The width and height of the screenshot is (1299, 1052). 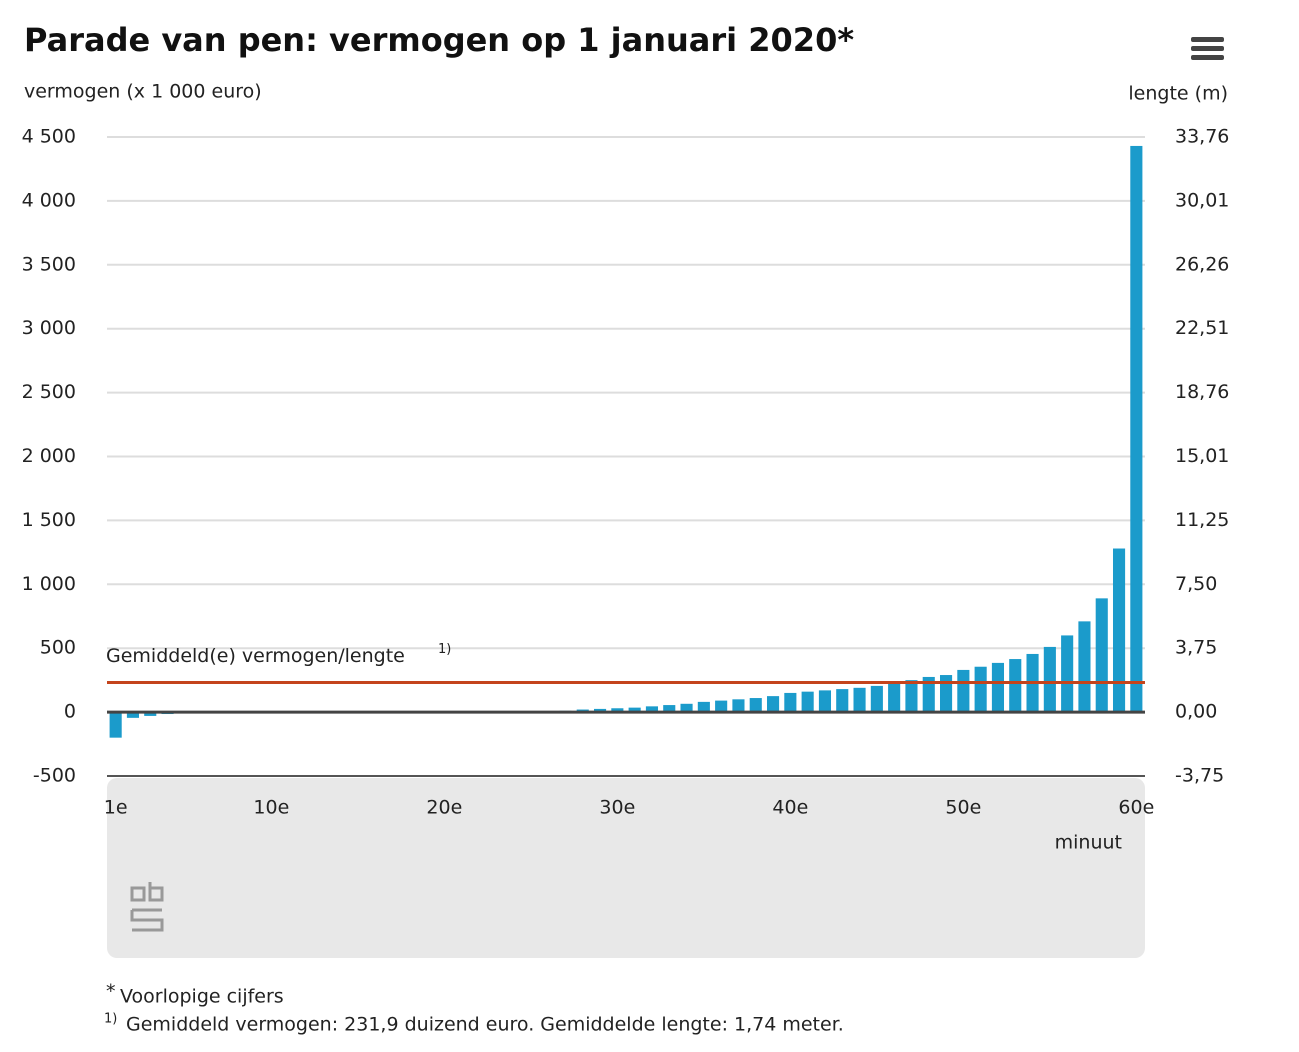 I want to click on y2-tick-label: 26,26, so click(x=1202, y=264).